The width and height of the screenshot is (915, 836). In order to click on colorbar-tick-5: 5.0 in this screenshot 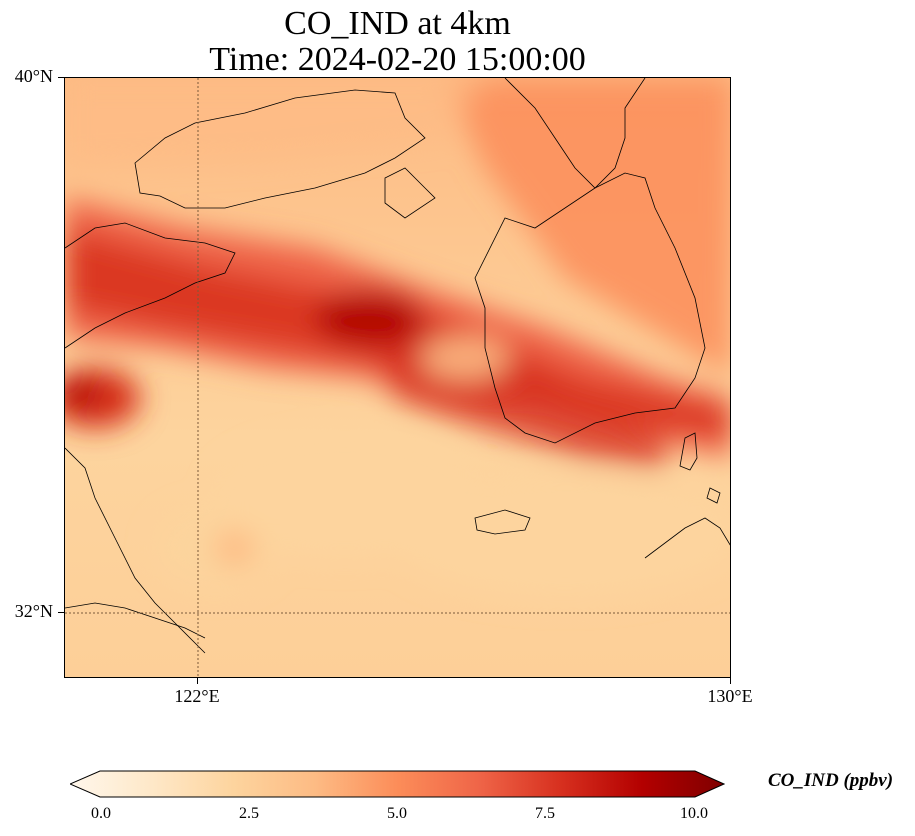, I will do `click(397, 813)`.